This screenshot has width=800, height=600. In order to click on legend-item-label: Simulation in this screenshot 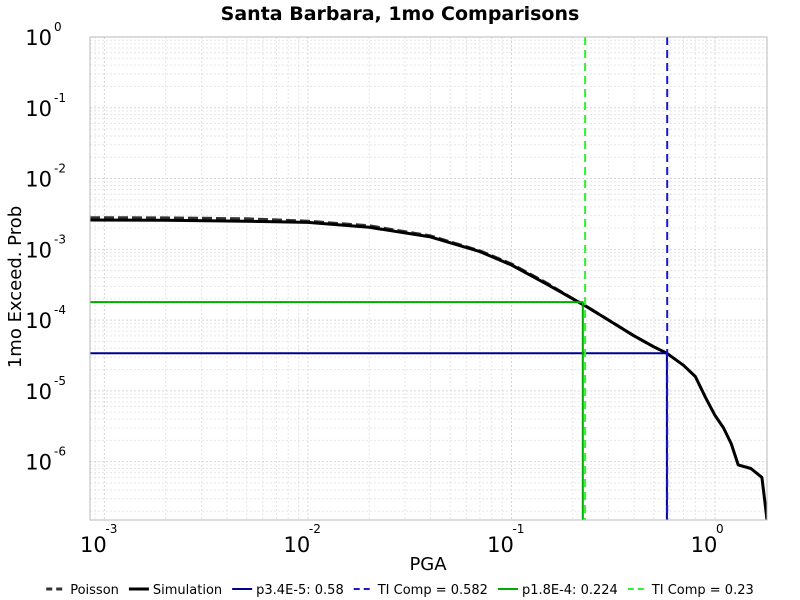, I will do `click(187, 590)`.